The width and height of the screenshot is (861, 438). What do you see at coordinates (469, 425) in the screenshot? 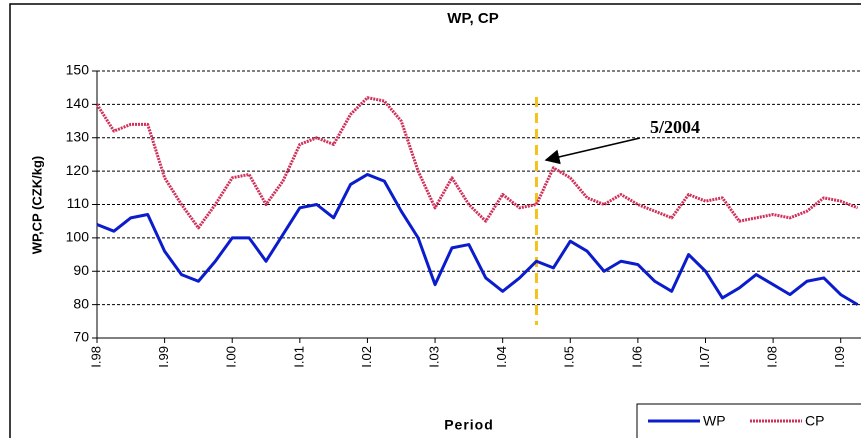
I see `x-axis-label: Period` at bounding box center [469, 425].